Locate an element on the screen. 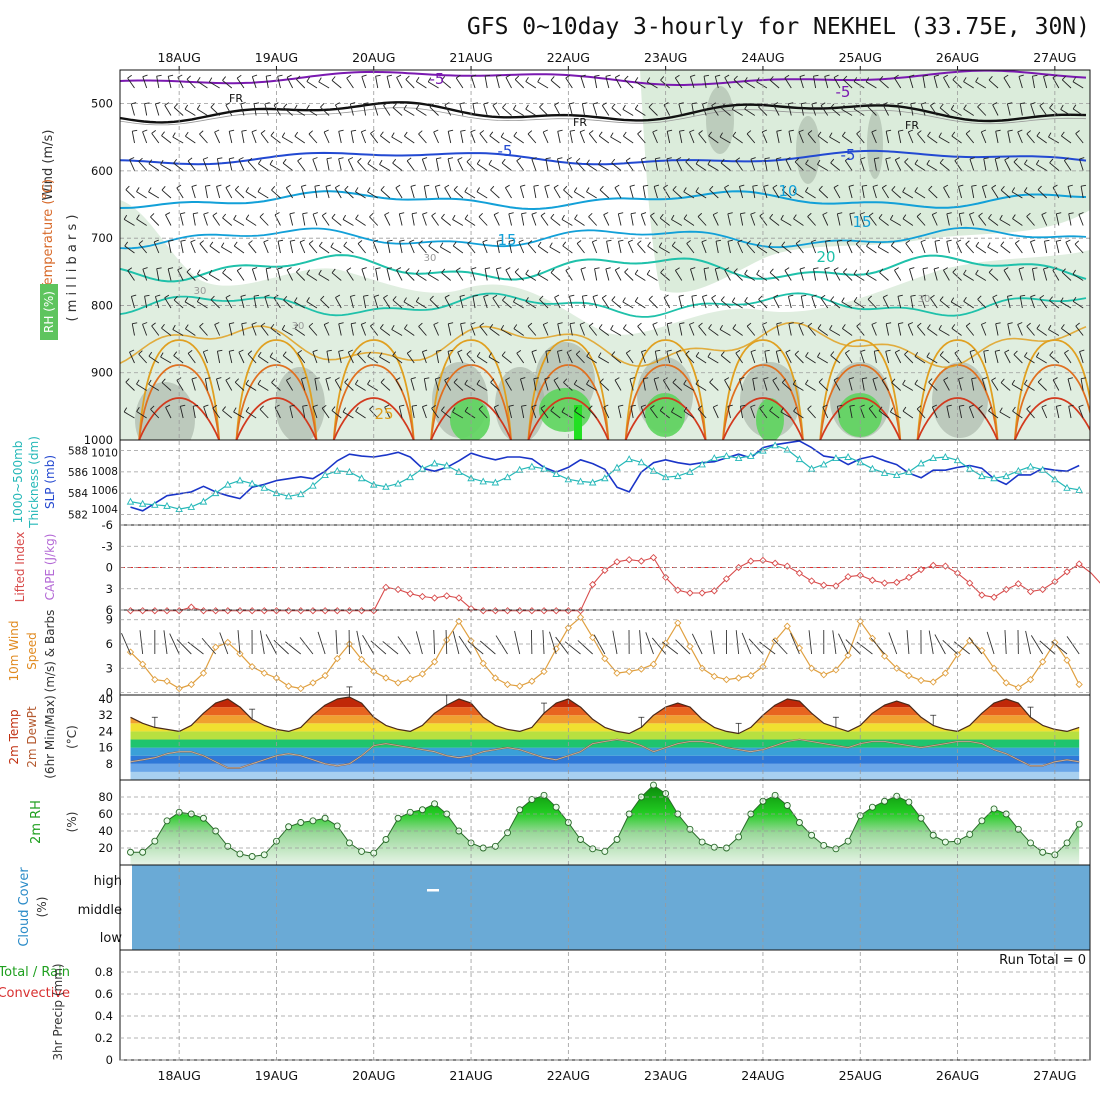 The image size is (1100, 1100). rh-moist-patch is located at coordinates (665, 415).